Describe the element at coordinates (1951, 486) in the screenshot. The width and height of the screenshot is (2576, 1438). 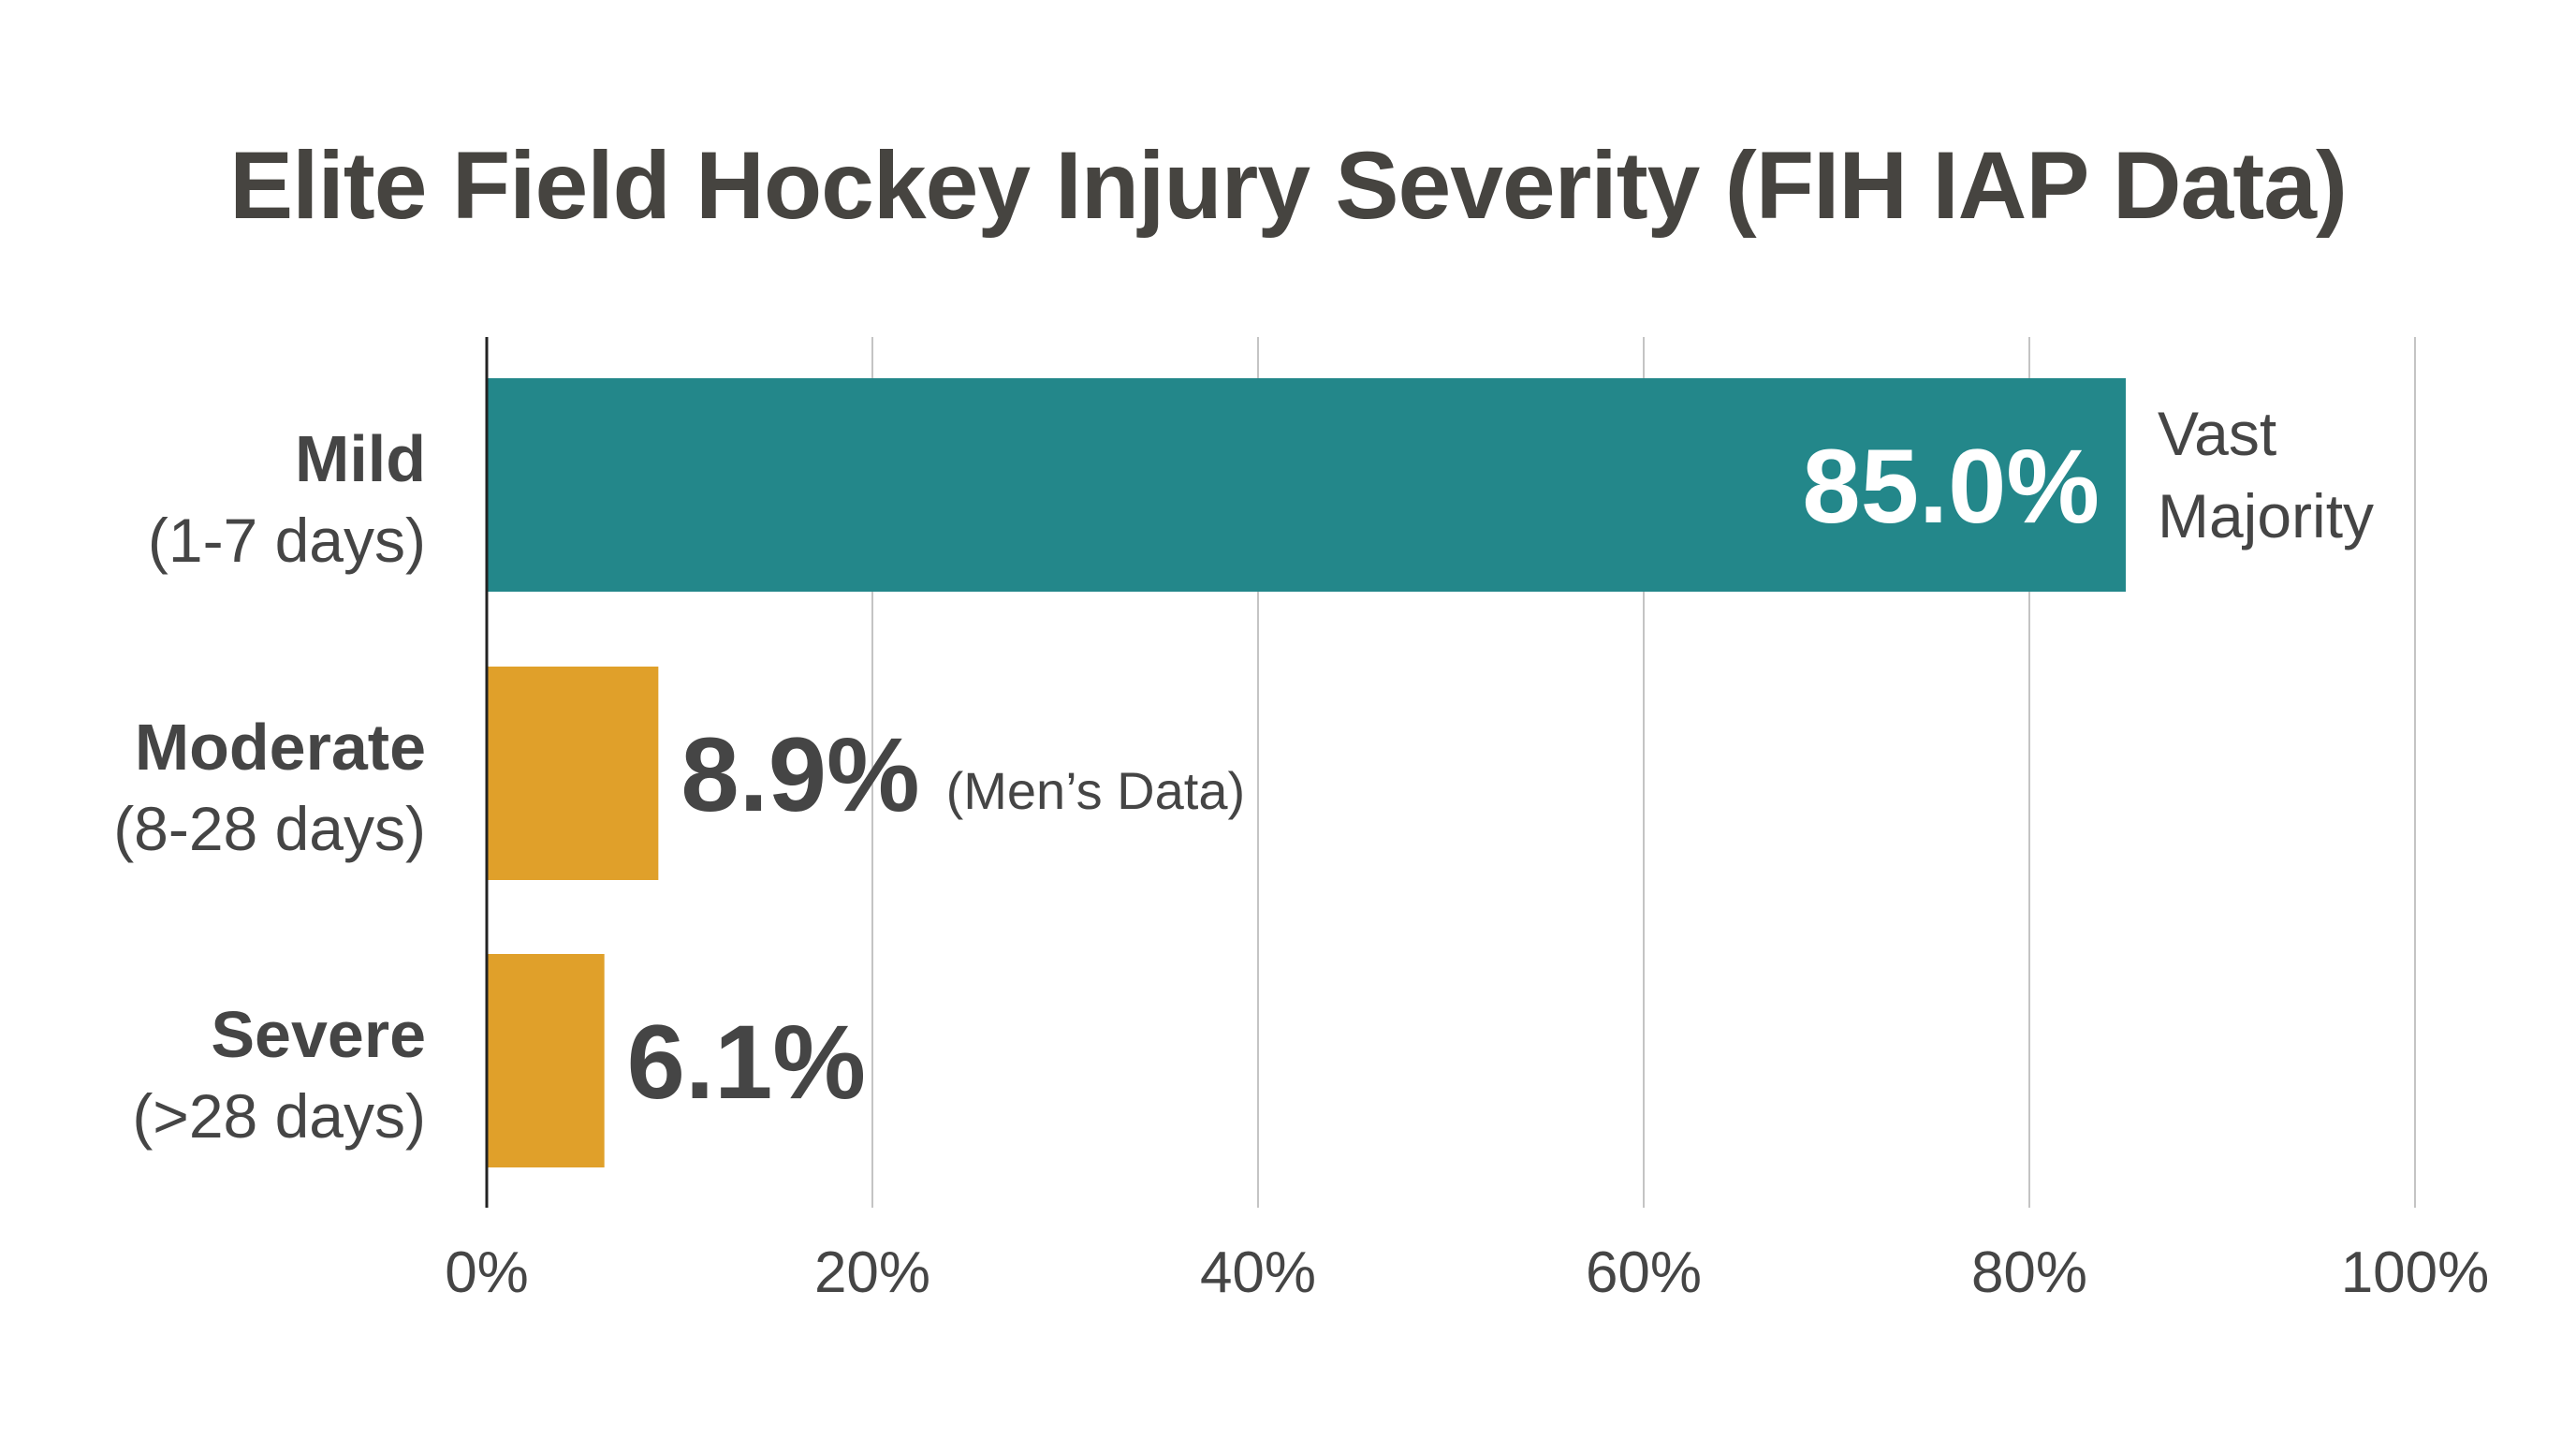
I see `value-label-mild: 85.0%` at that location.